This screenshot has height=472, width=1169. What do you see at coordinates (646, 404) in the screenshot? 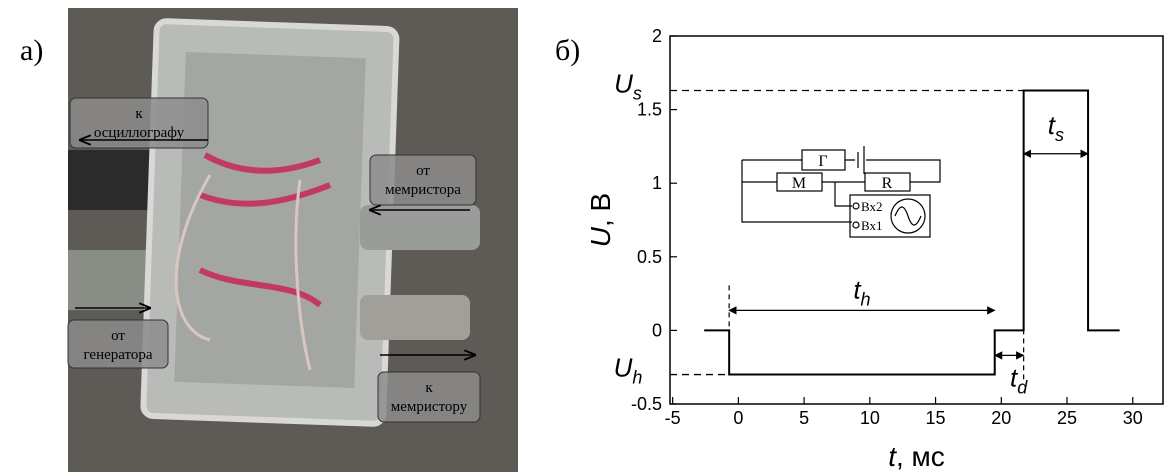
I see `y-tick-label: -0.5` at bounding box center [646, 404].